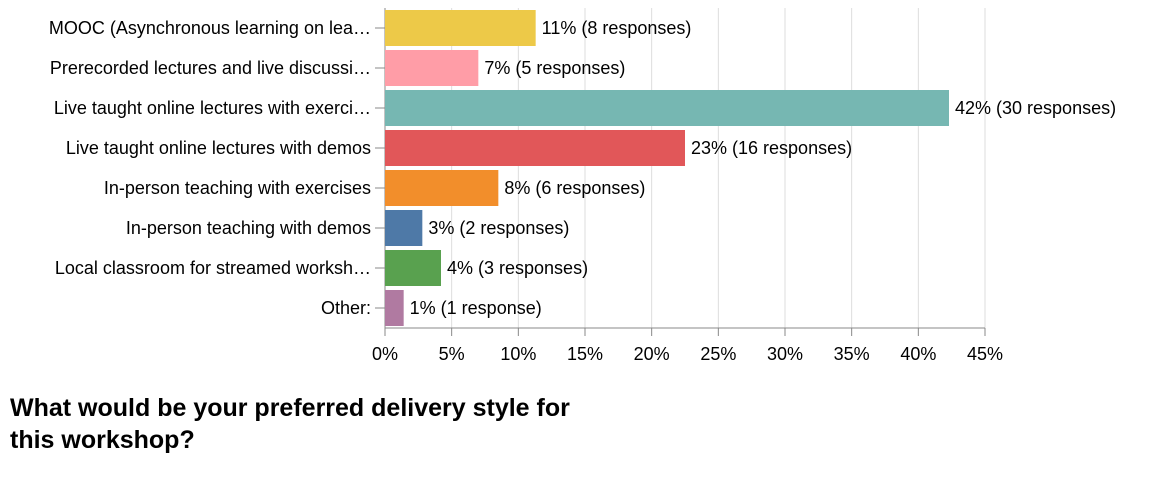  I want to click on value-label: 42% (30 responses), so click(1035, 108).